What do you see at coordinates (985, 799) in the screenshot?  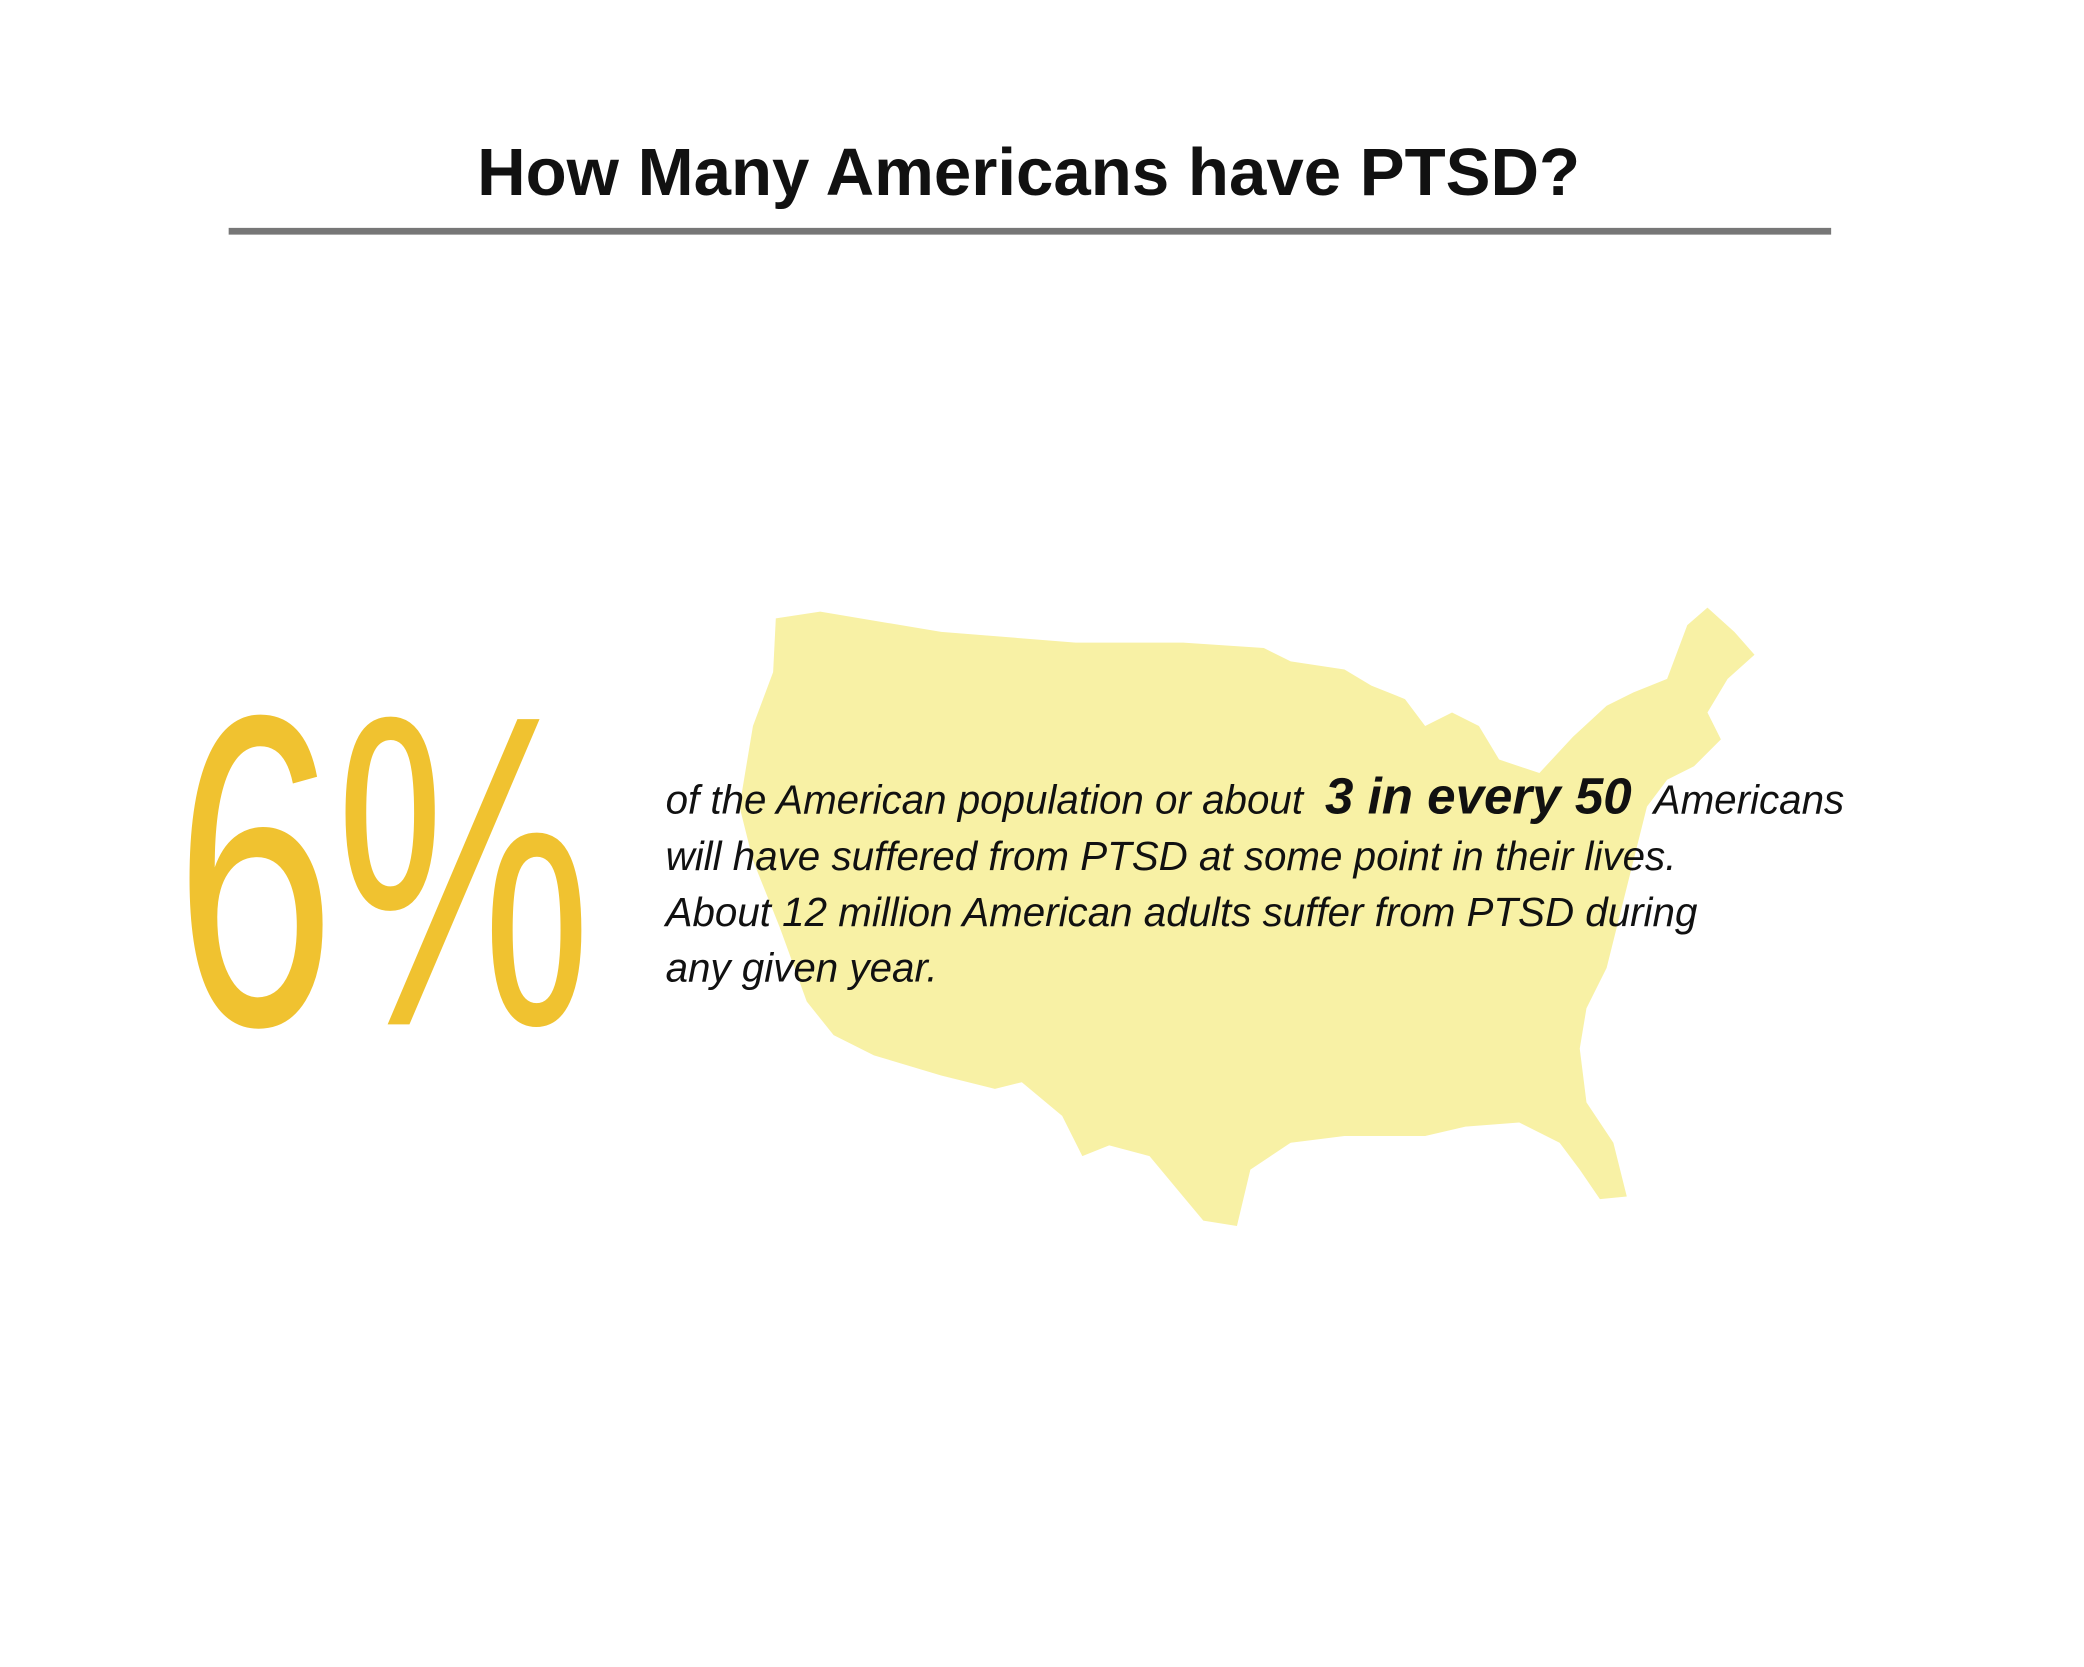 I see `description-text: of the American population or about` at bounding box center [985, 799].